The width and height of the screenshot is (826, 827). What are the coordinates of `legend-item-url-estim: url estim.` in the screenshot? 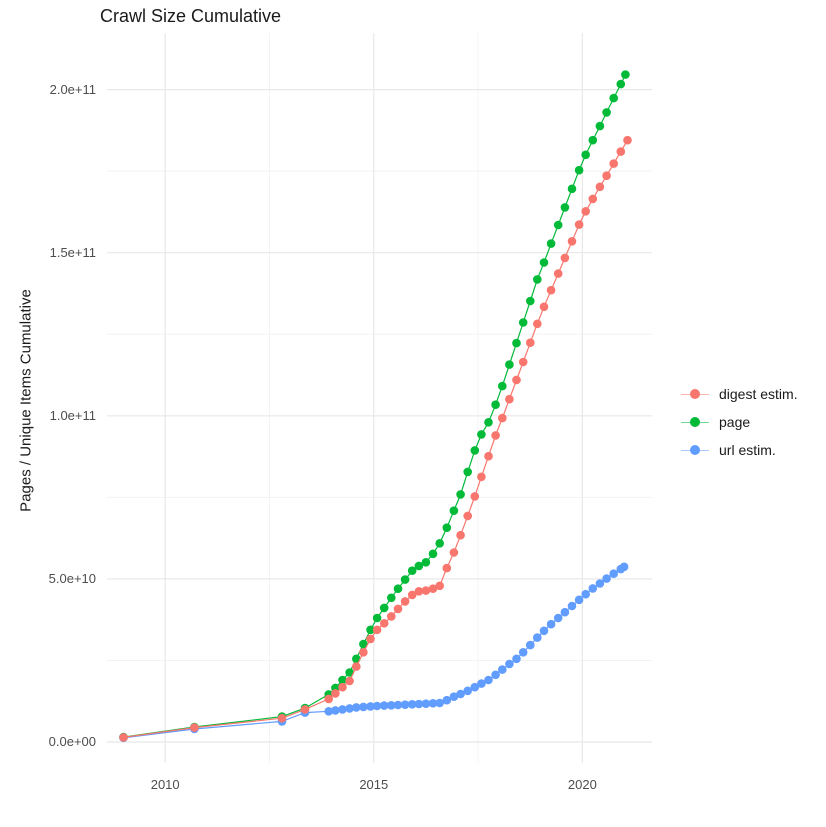 It's located at (739, 450).